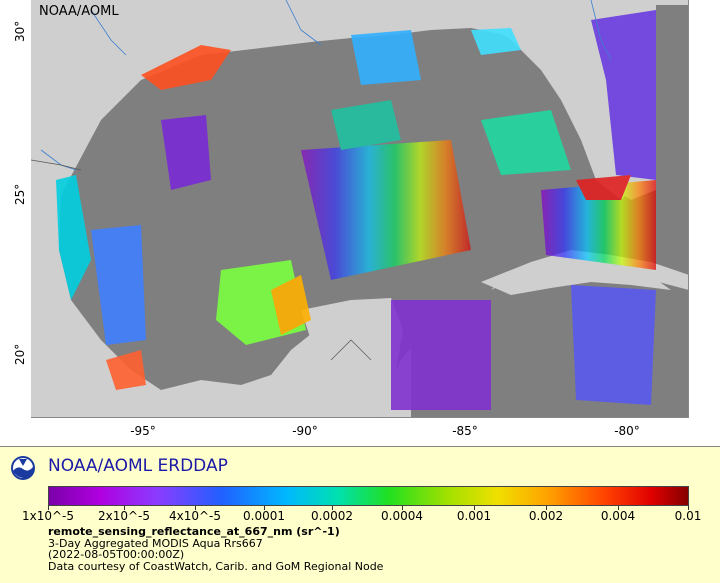 This screenshot has height=583, width=720. I want to click on lon-tick-85: -85°, so click(465, 431).